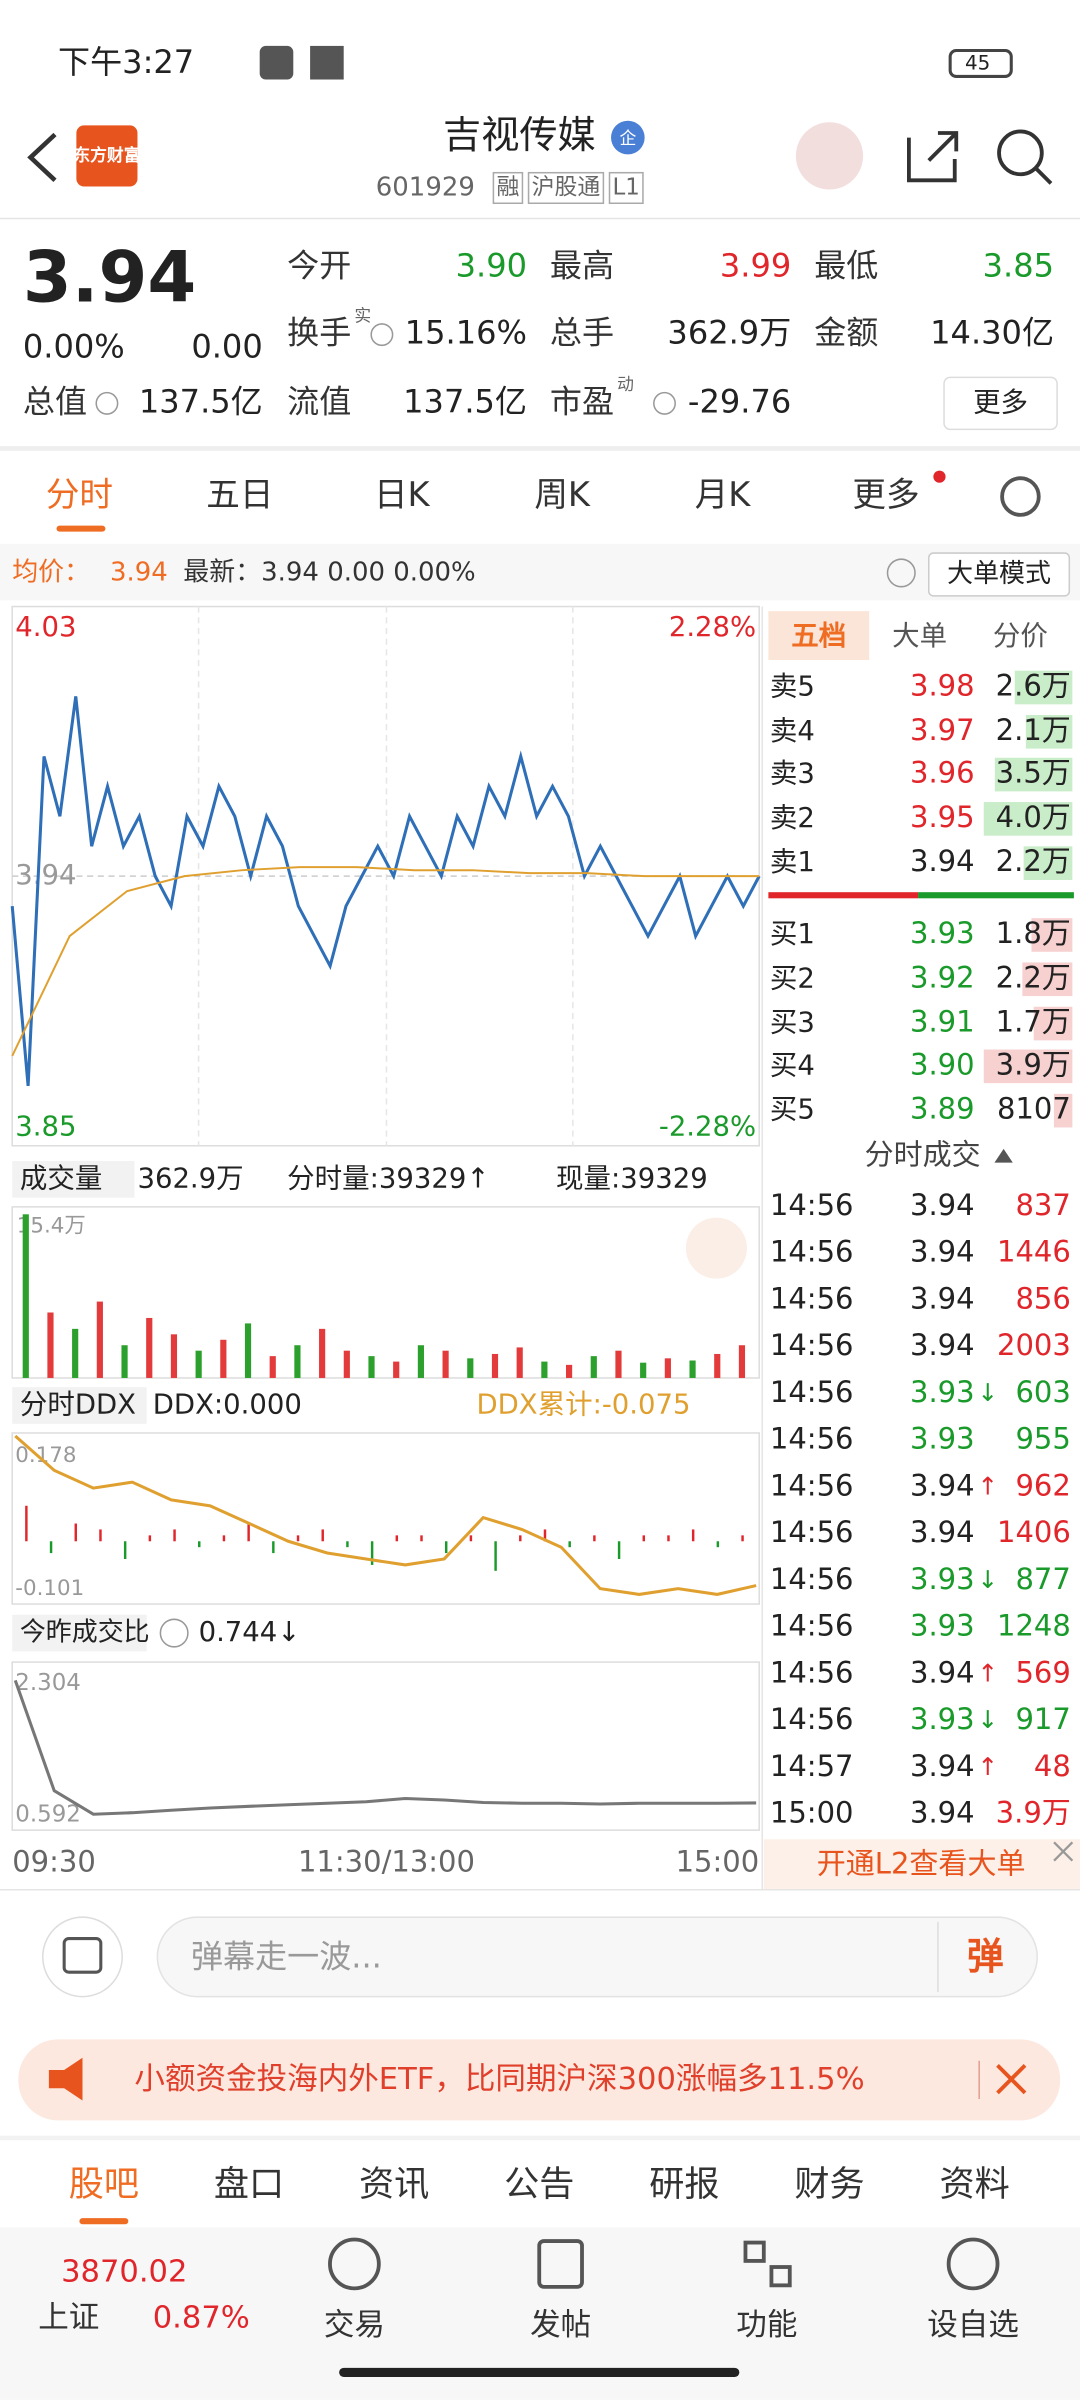 The image size is (1080, 2400). What do you see at coordinates (792, 1065) in the screenshot?
I see `book-label: 买4` at bounding box center [792, 1065].